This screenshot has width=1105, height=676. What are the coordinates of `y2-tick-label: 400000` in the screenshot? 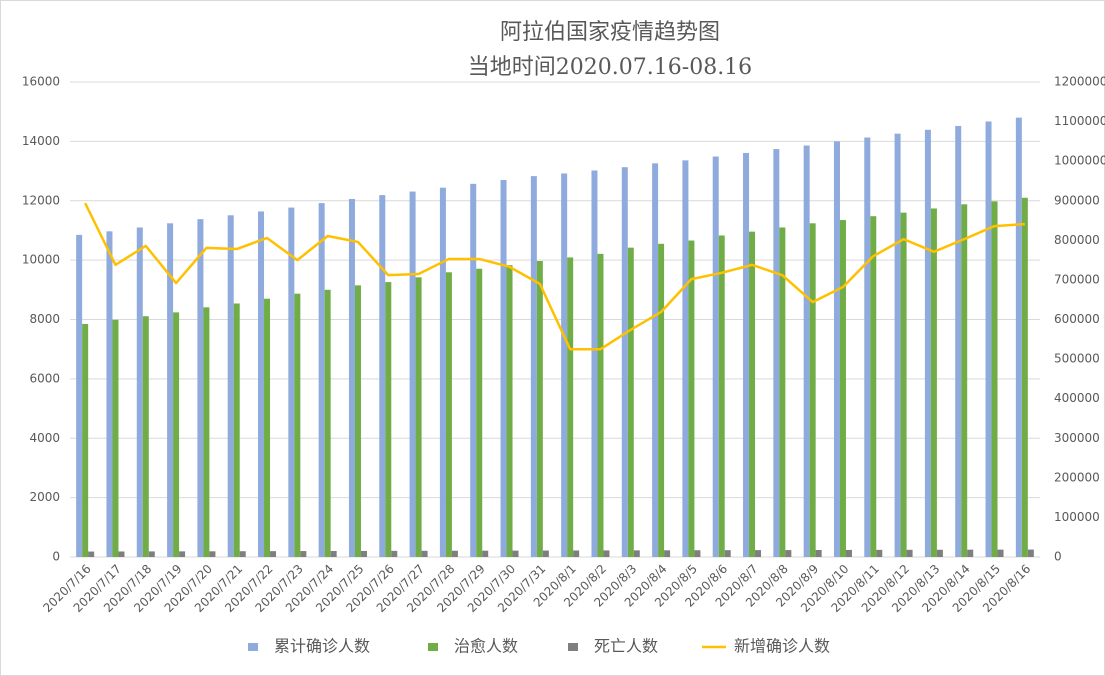 It's located at (1077, 398).